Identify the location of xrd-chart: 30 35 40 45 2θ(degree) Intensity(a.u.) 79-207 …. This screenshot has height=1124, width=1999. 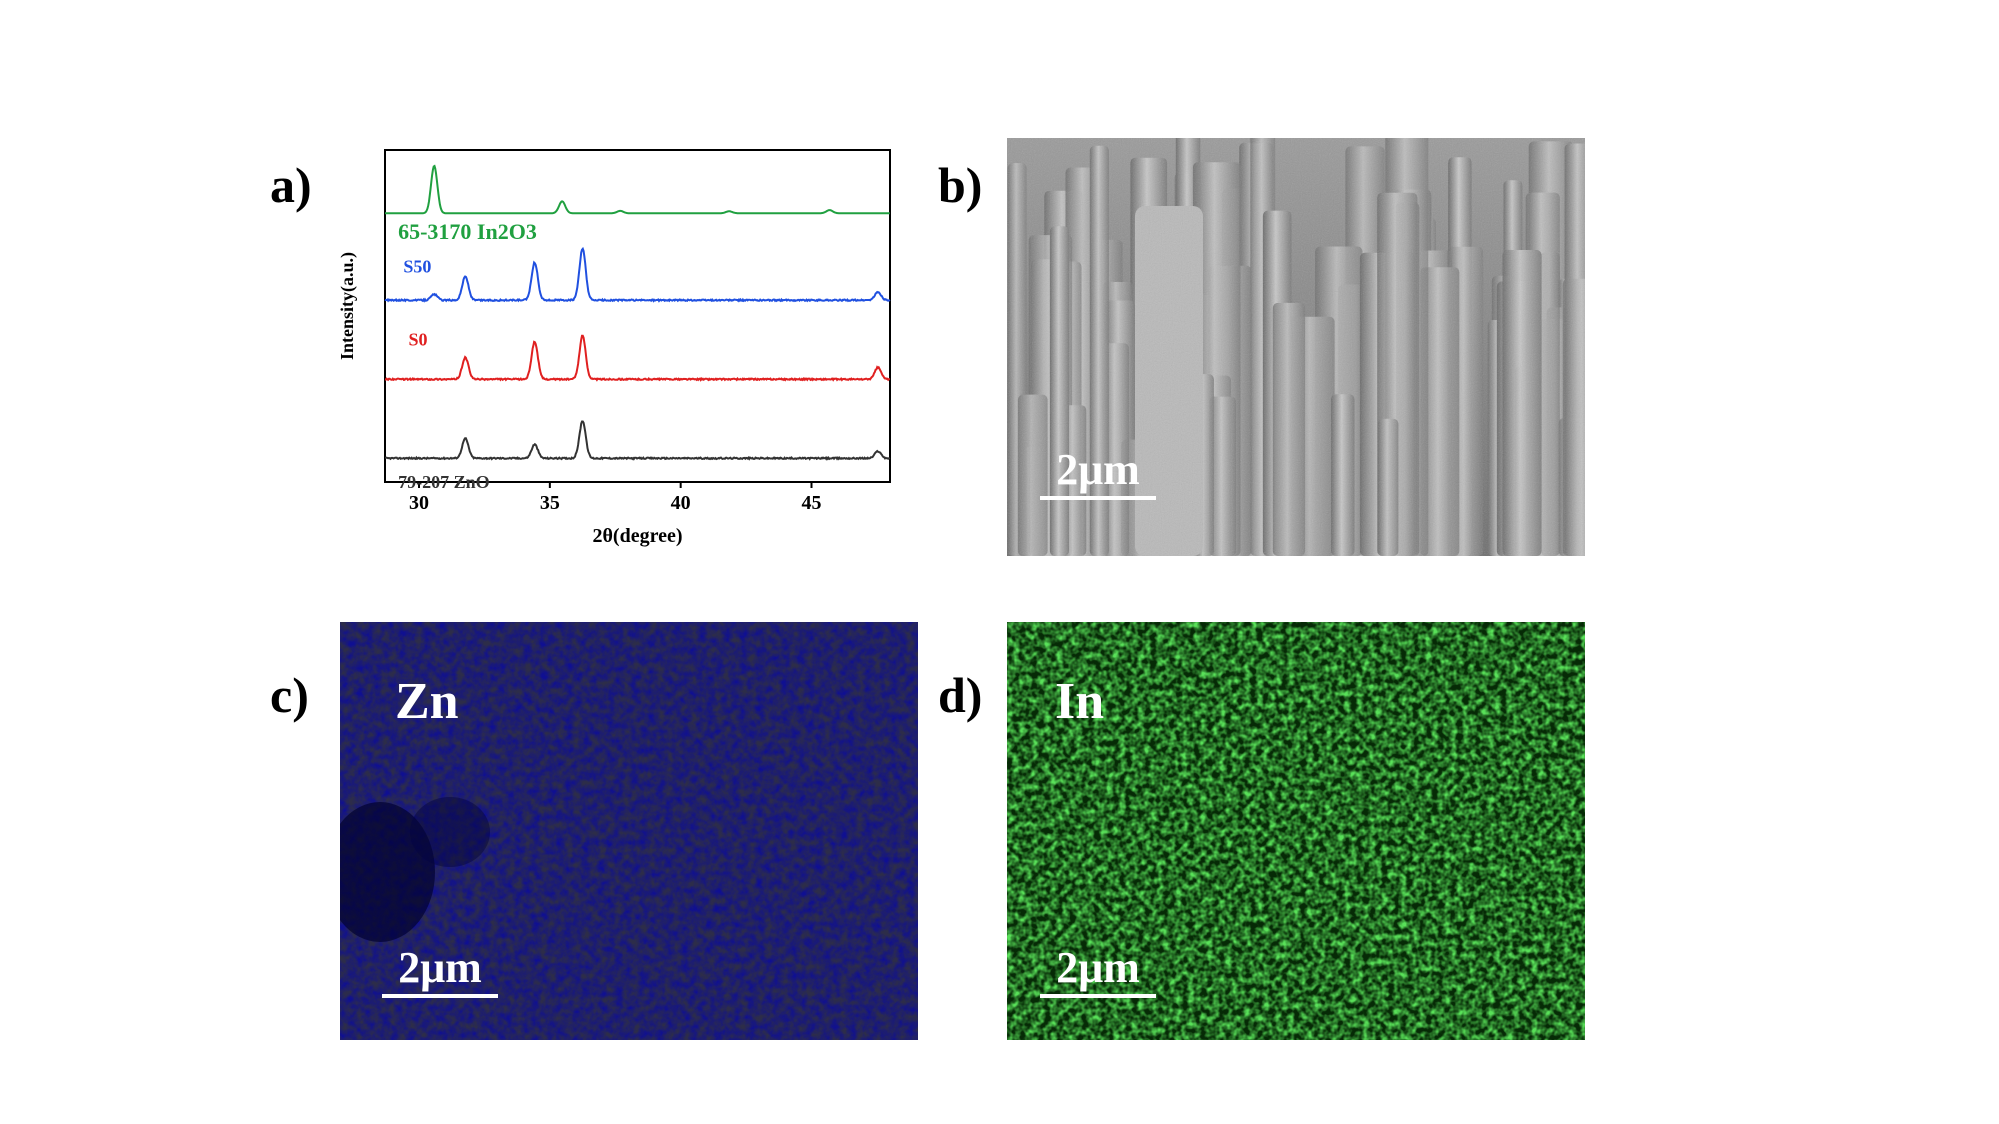
(620, 350).